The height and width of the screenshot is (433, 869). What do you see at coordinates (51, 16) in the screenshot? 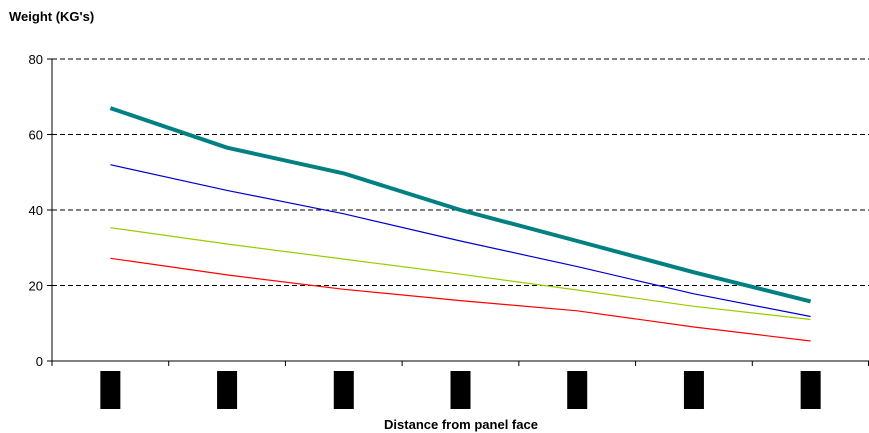
I see `y-axis-title: Weight (KG's)` at bounding box center [51, 16].